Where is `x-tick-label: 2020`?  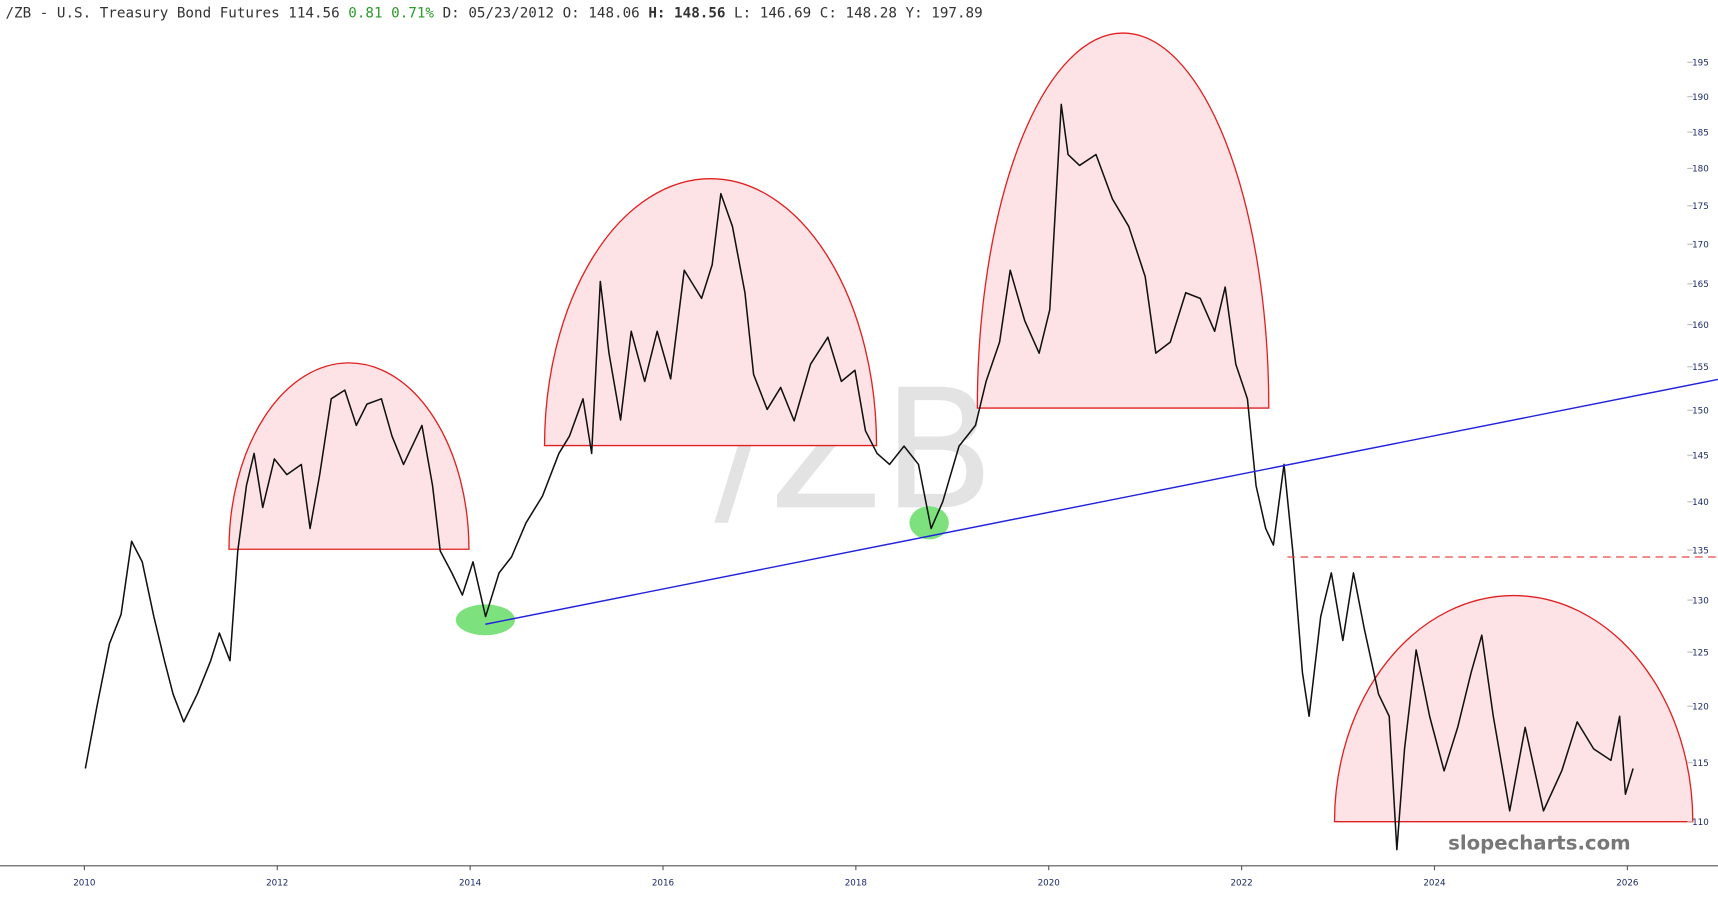
x-tick-label: 2020 is located at coordinates (1049, 884).